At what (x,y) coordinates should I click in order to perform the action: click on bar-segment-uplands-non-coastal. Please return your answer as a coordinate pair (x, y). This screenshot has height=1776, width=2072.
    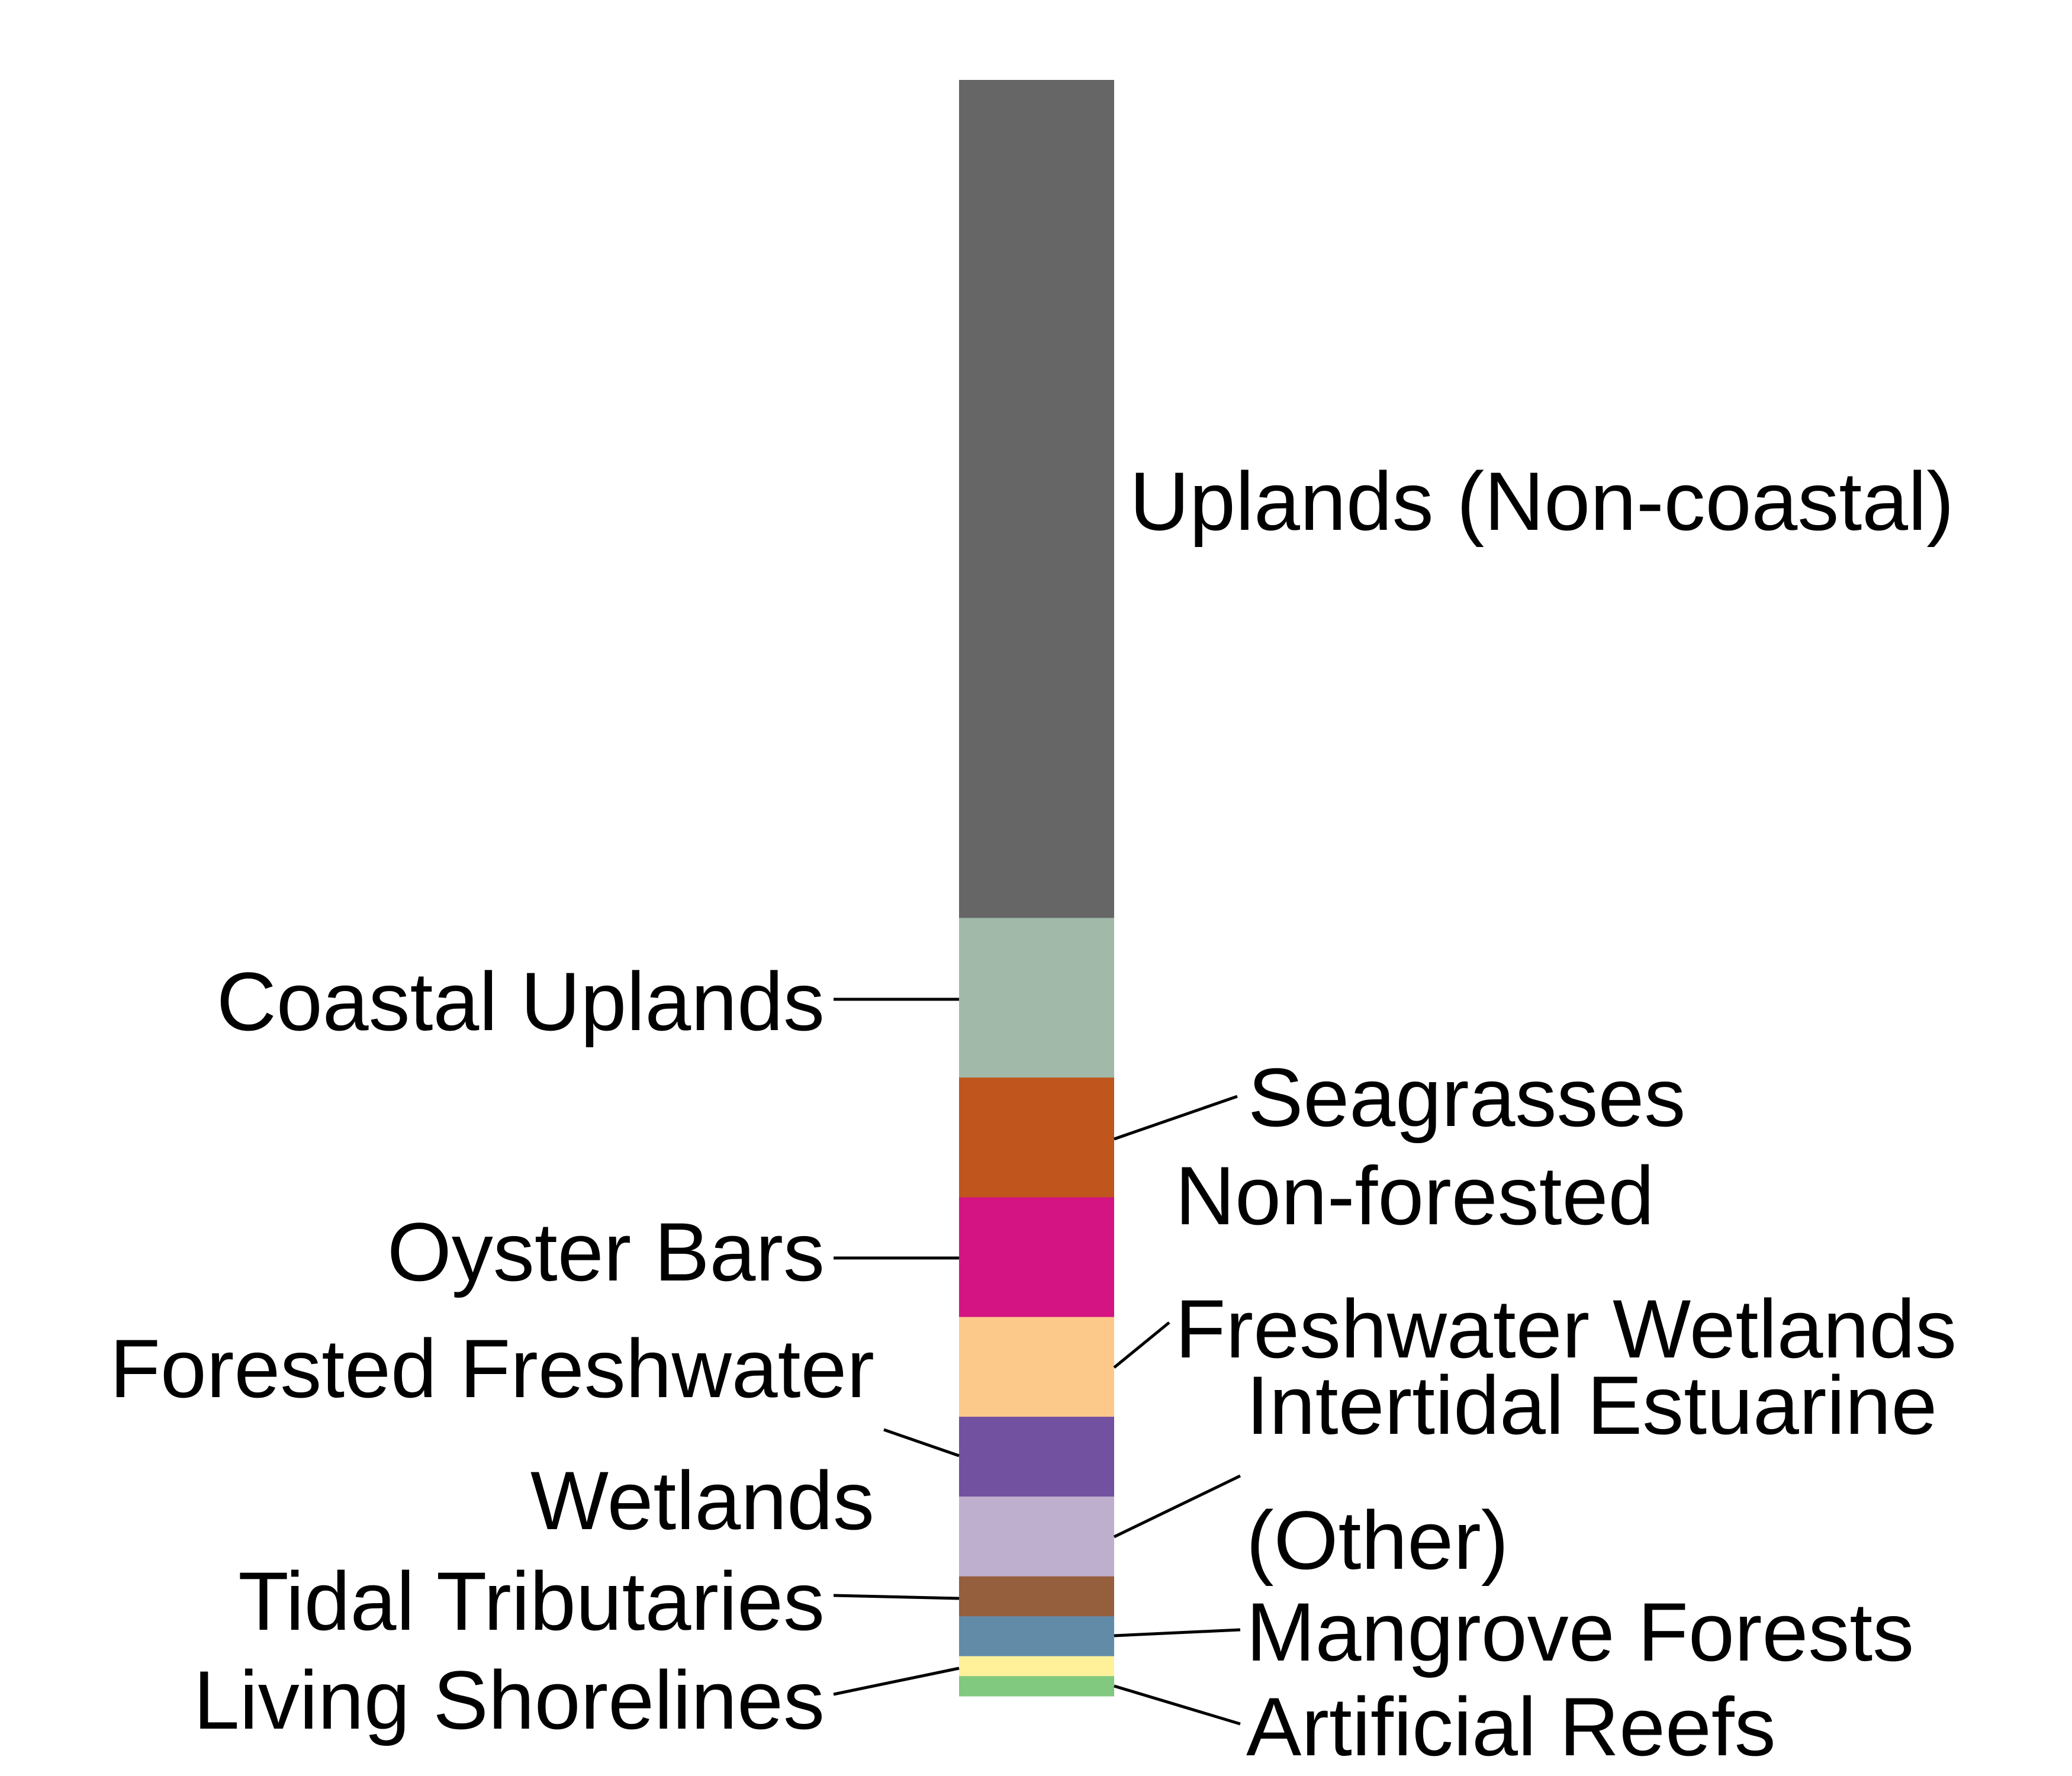
    Looking at the image, I should click on (1036, 499).